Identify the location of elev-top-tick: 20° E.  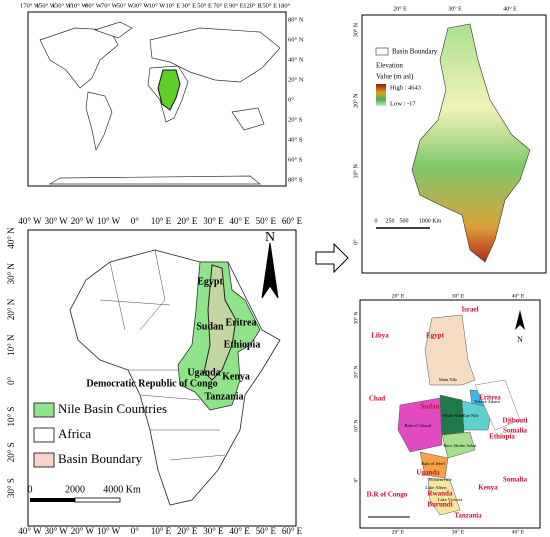
(400, 8).